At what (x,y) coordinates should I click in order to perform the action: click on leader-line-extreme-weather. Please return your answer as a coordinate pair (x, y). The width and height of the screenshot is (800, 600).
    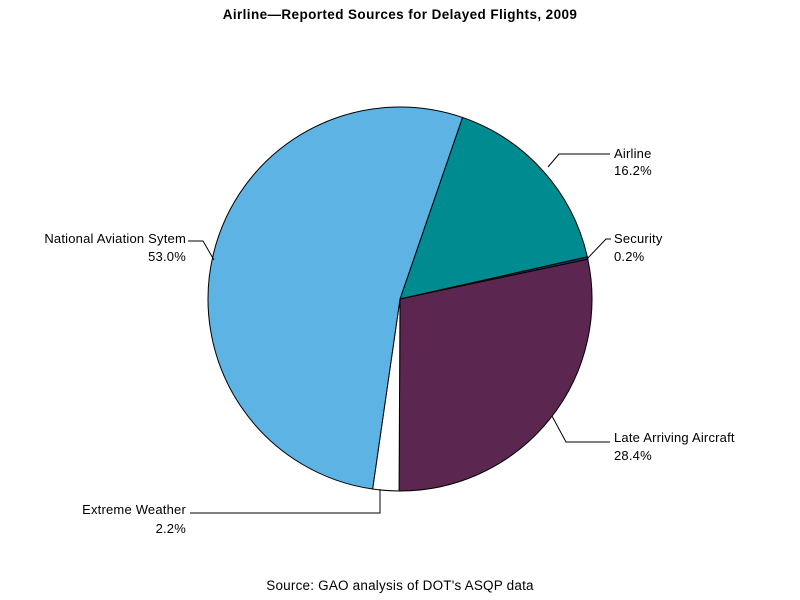
    Looking at the image, I should click on (285, 501).